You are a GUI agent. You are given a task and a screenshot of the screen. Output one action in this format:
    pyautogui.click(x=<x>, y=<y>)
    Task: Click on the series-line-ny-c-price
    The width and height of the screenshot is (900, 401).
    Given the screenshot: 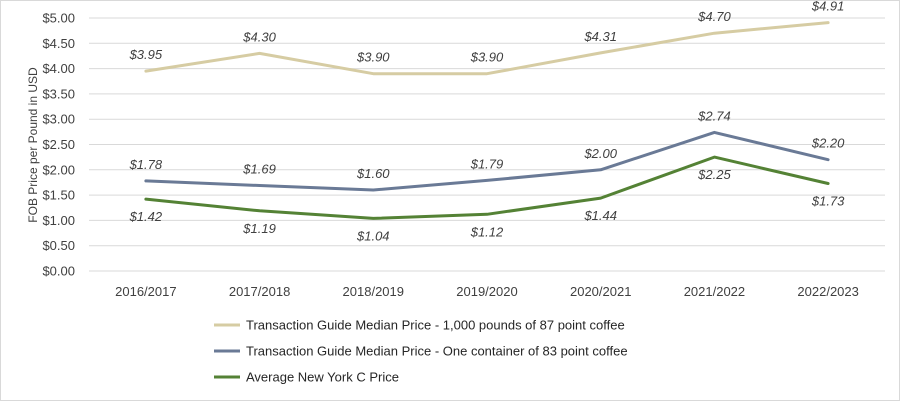 What is the action you would take?
    pyautogui.click(x=487, y=187)
    